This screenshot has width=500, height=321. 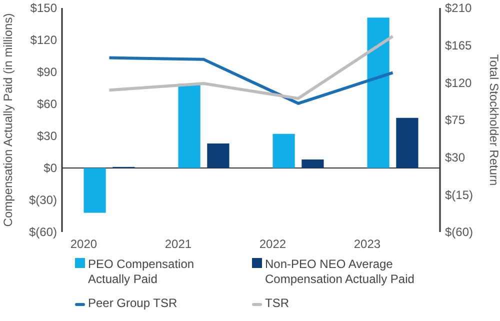 I want to click on y2-tick-label: $(15), so click(x=459, y=195).